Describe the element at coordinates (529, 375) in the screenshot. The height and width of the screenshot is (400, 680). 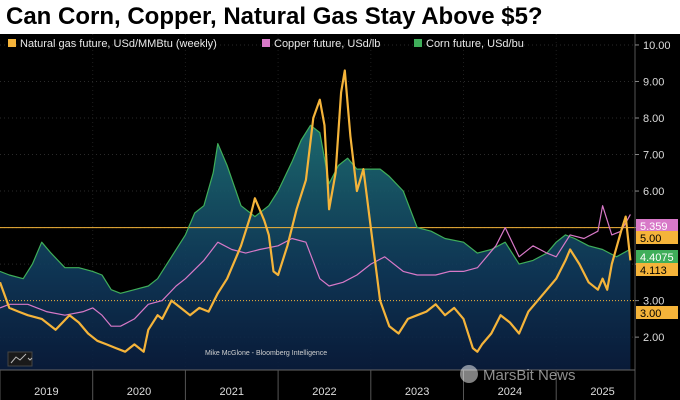
I see `watermark-text: MarsBit News` at that location.